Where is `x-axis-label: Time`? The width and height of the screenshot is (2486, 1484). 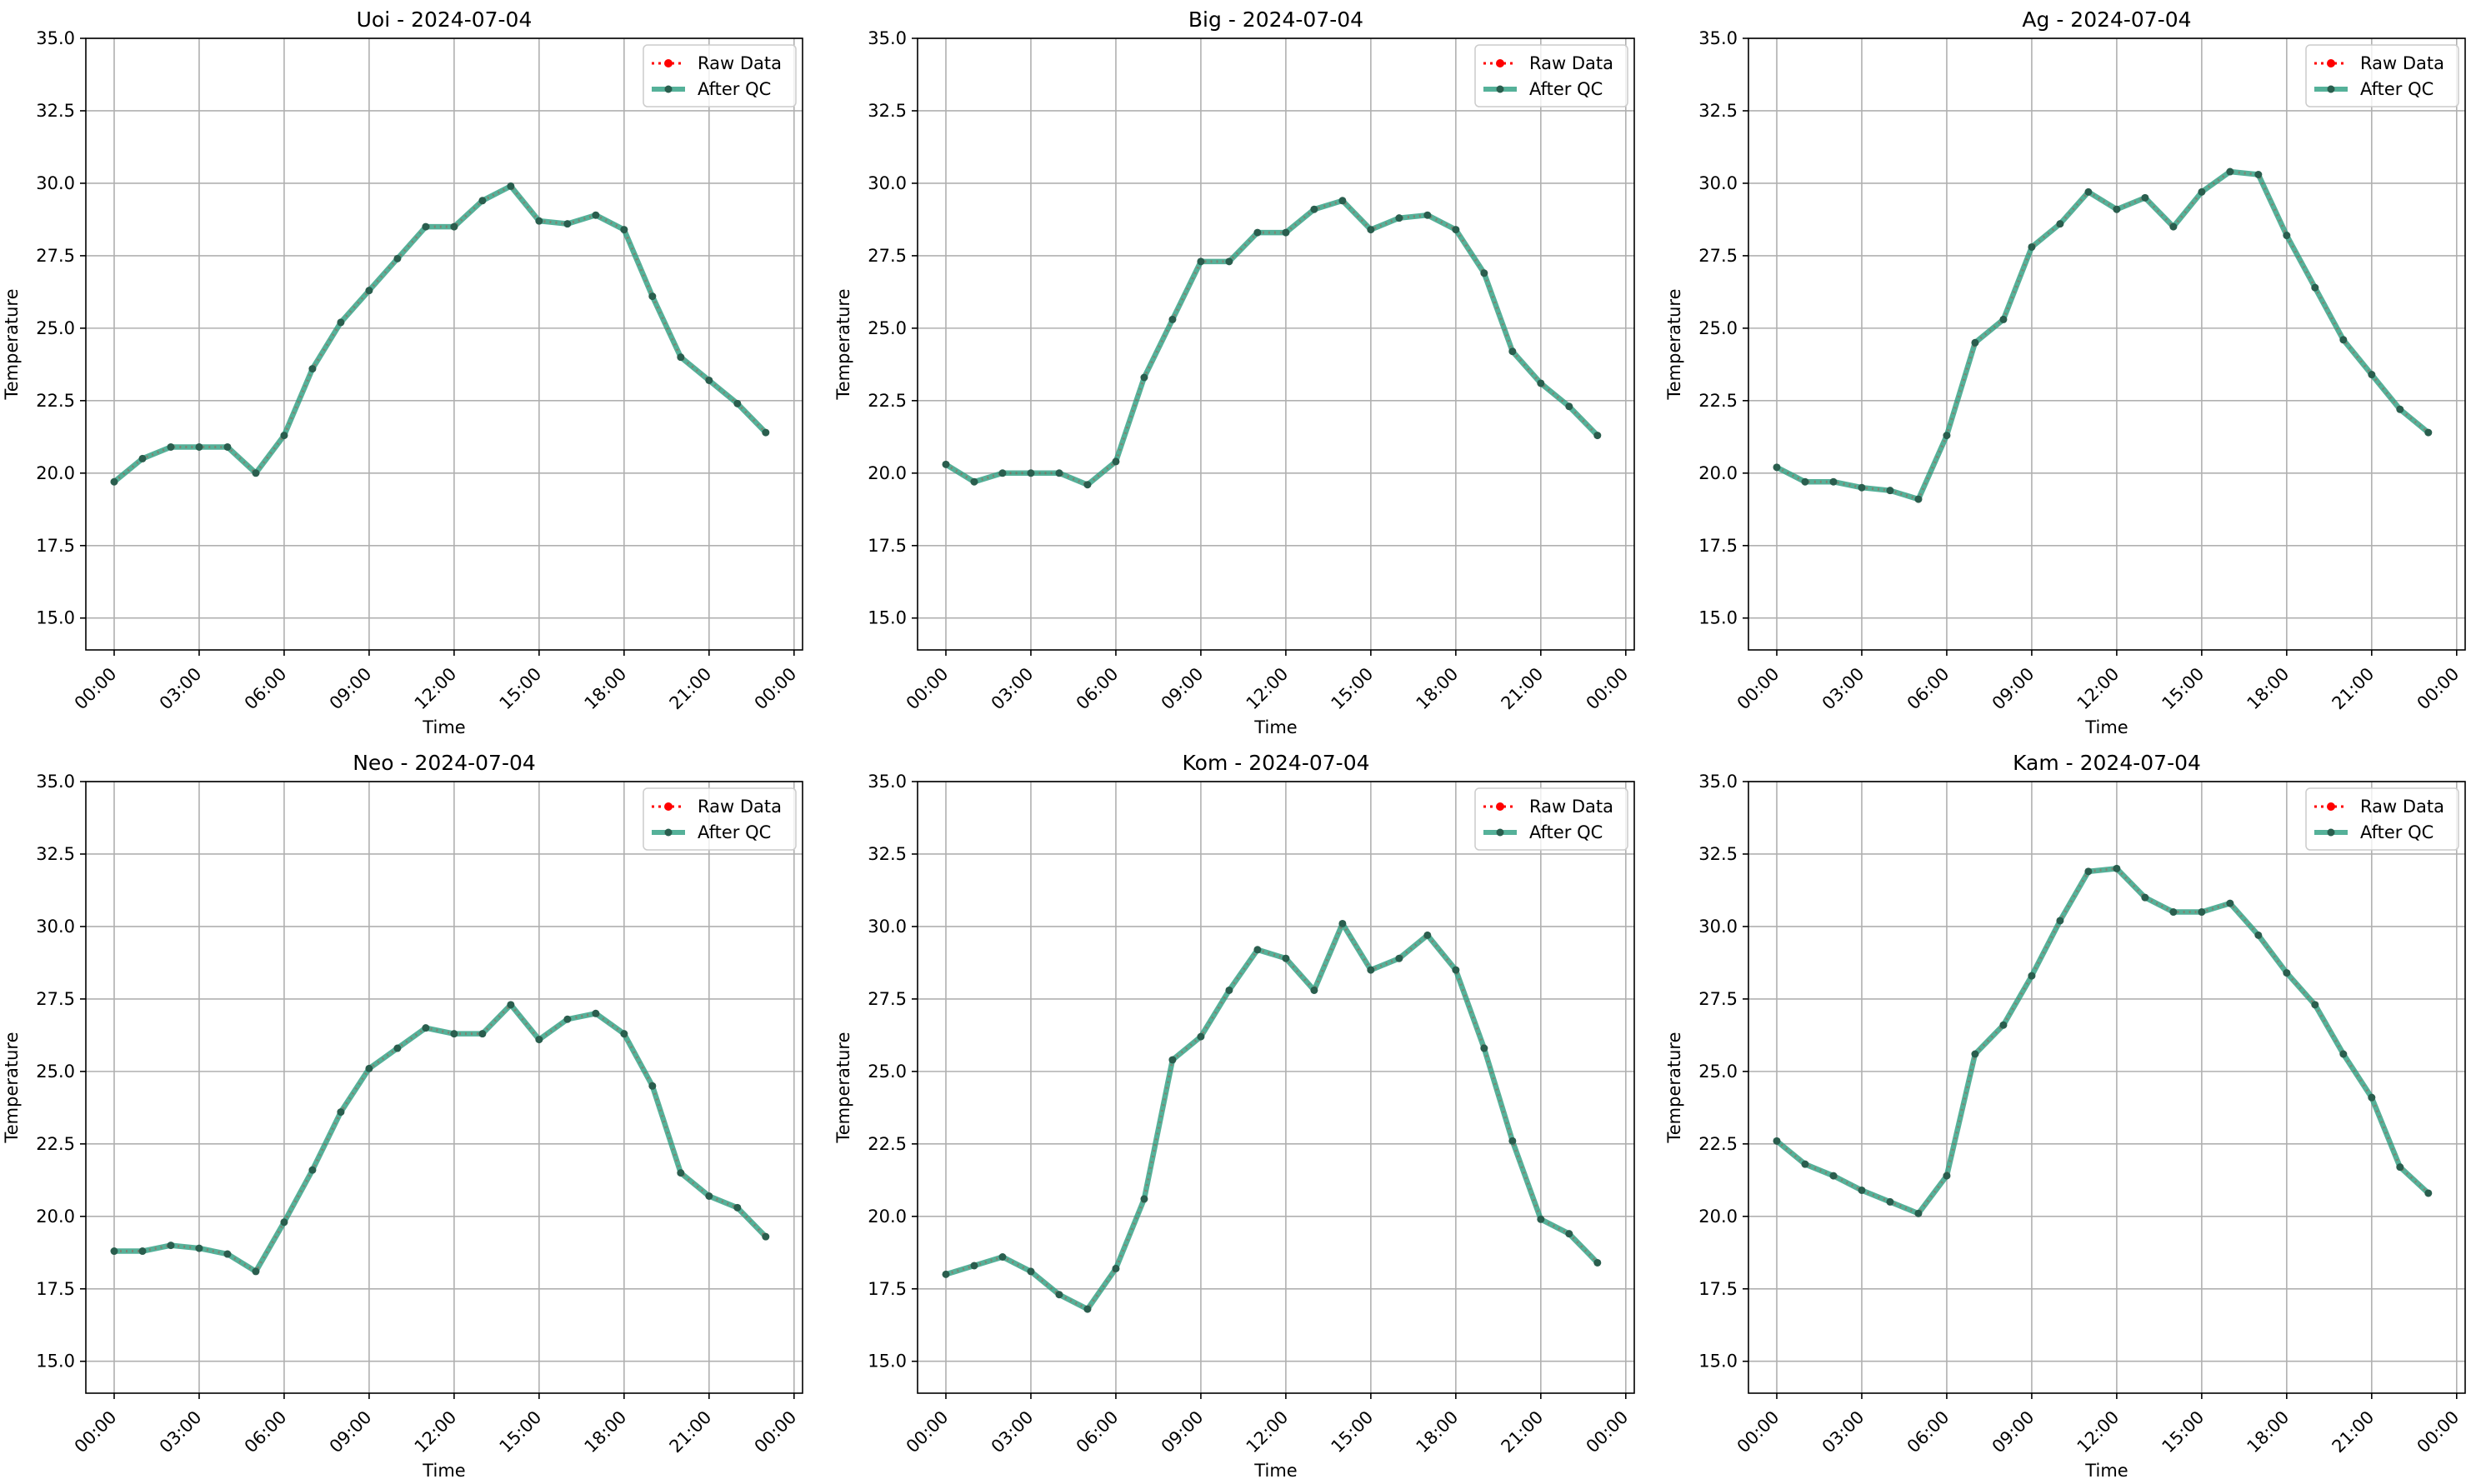 x-axis-label: Time is located at coordinates (2106, 727).